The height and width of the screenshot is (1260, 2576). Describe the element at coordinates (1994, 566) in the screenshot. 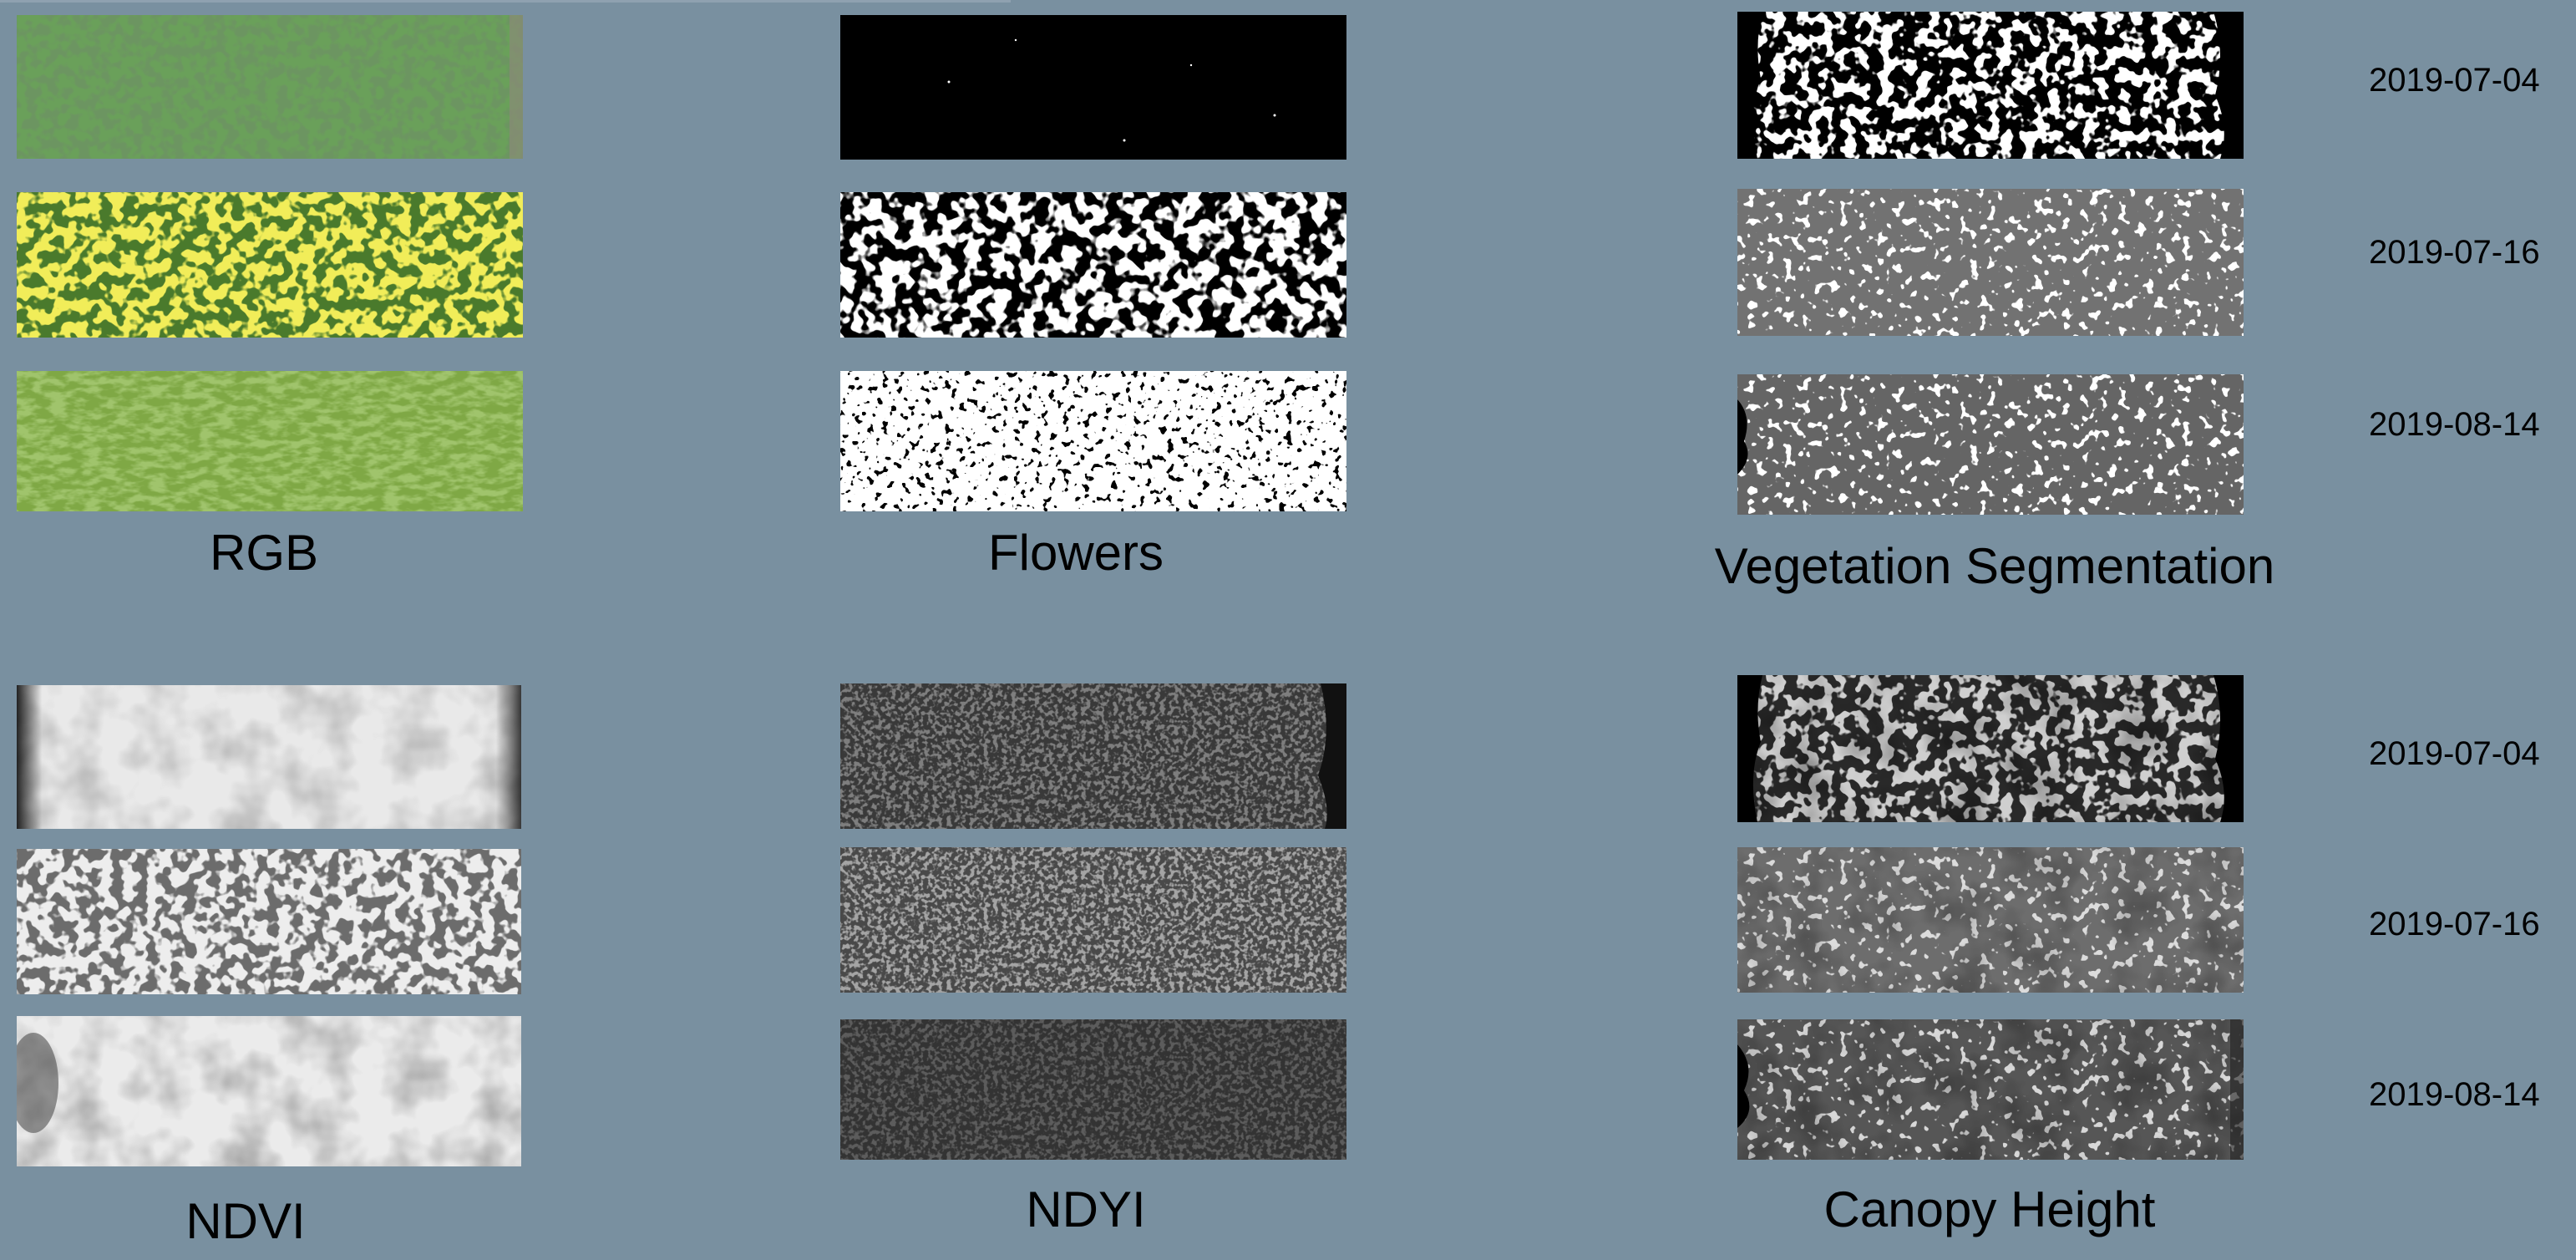

I see `vegetation-segmentation-panel-title: Vegetation Segmentation` at that location.